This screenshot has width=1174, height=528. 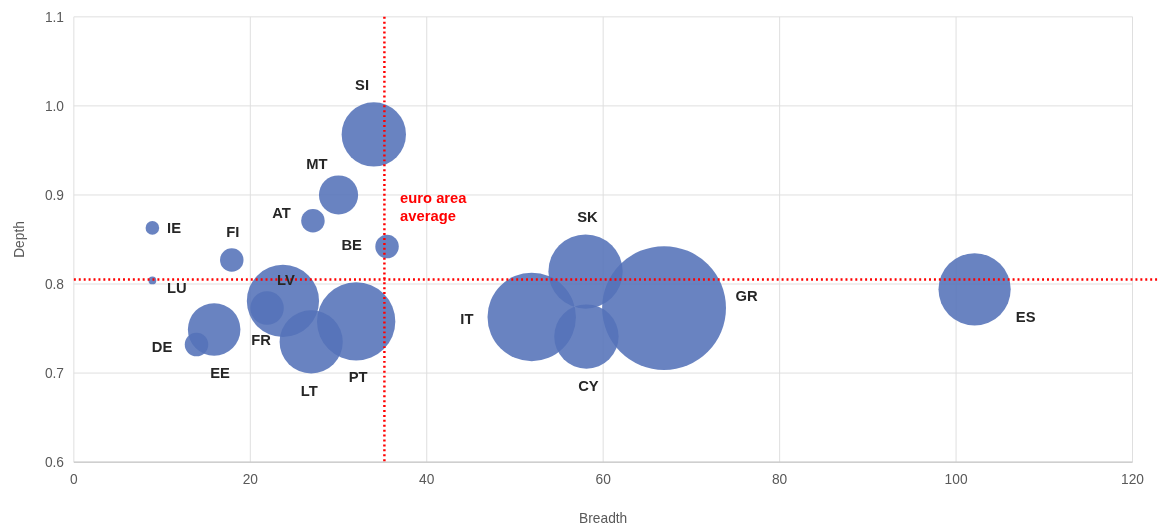 I want to click on y-axis-title: Depth, so click(x=19, y=239).